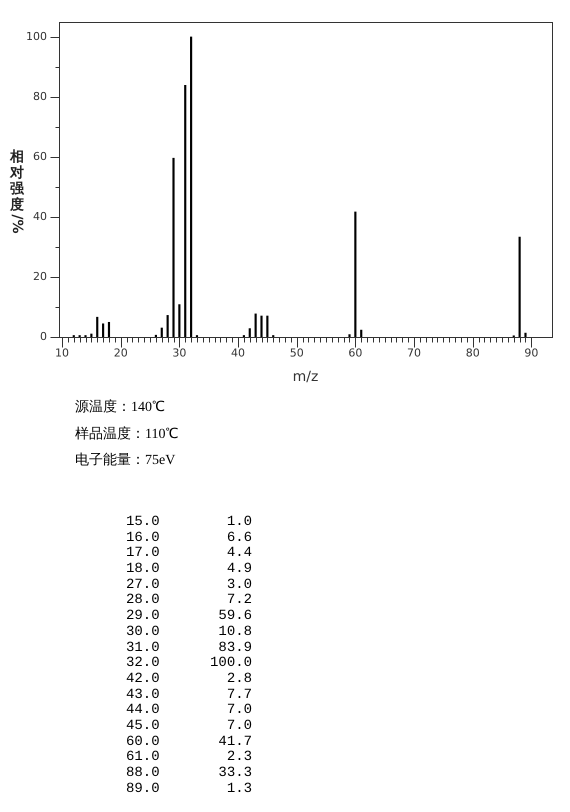 Image resolution: width=570 pixels, height=812 pixels. What do you see at coordinates (189, 648) in the screenshot?
I see `text: 31.0 83.9` at bounding box center [189, 648].